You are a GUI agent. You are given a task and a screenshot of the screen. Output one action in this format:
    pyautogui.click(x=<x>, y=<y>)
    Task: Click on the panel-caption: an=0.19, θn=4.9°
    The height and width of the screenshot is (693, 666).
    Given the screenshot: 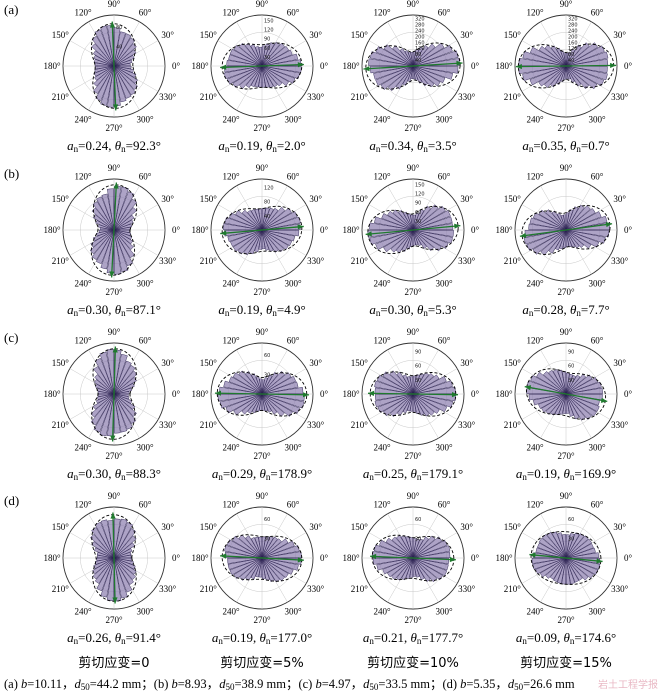 What is the action you would take?
    pyautogui.click(x=262, y=310)
    